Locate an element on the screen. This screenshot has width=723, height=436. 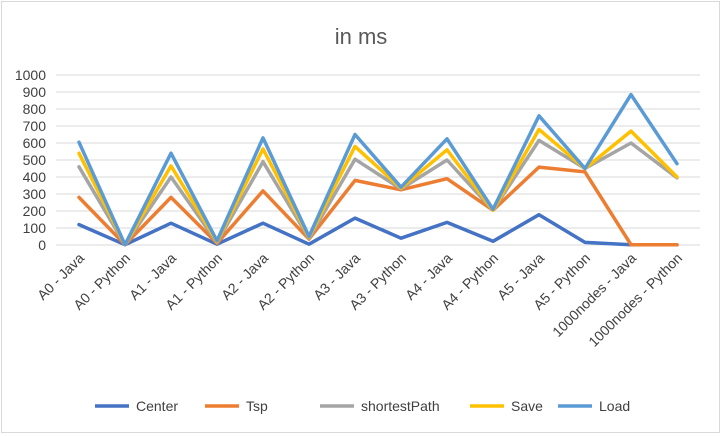
y-tick-label: 900 is located at coordinates (35, 92).